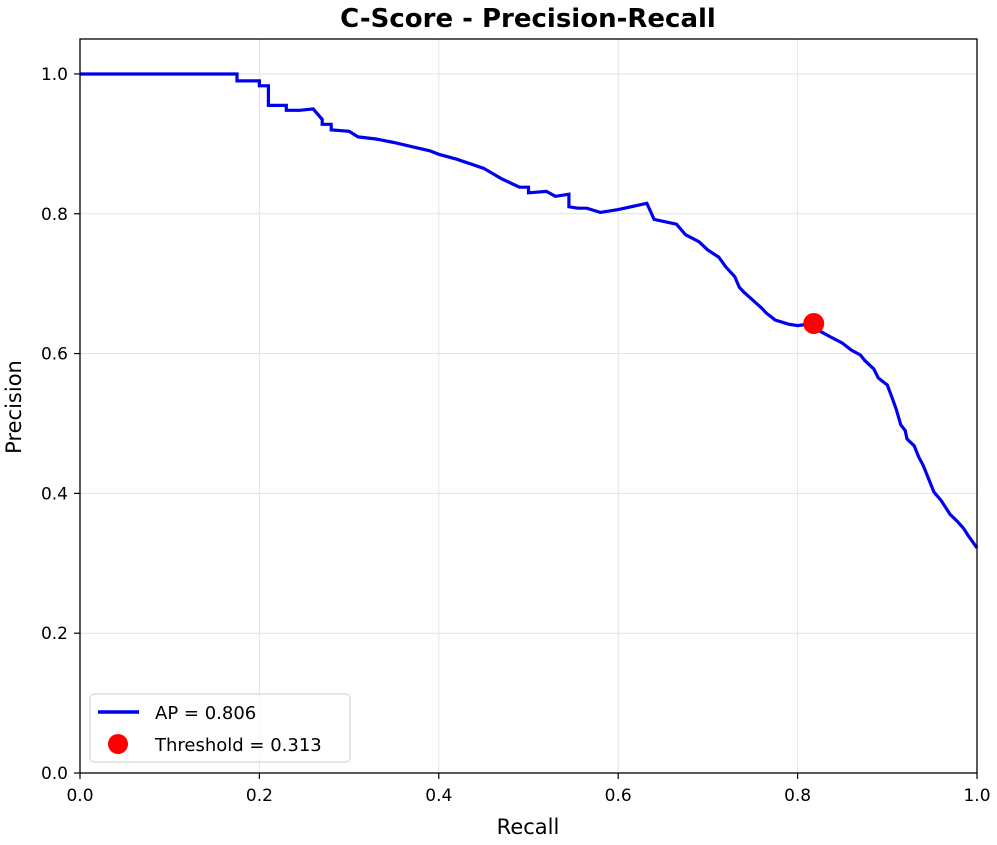 The height and width of the screenshot is (845, 997). What do you see at coordinates (118, 744) in the screenshot?
I see `legend-marker-swatch` at bounding box center [118, 744].